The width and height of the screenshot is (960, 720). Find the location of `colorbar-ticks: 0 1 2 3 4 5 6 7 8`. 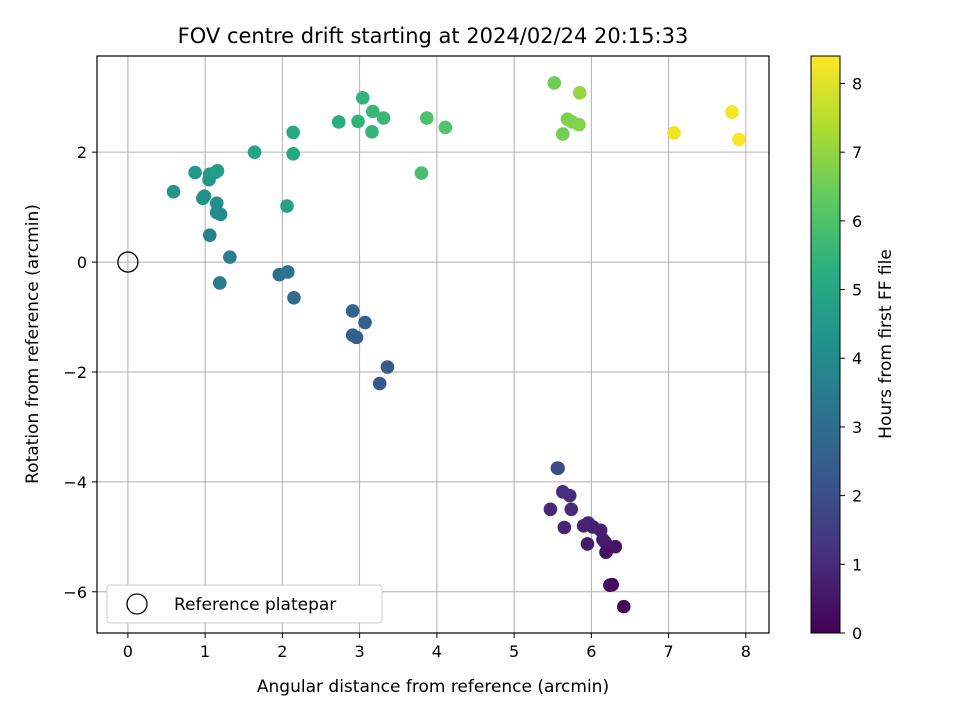

colorbar-ticks: 0 1 2 3 4 5 6 7 8 is located at coordinates (851, 358).